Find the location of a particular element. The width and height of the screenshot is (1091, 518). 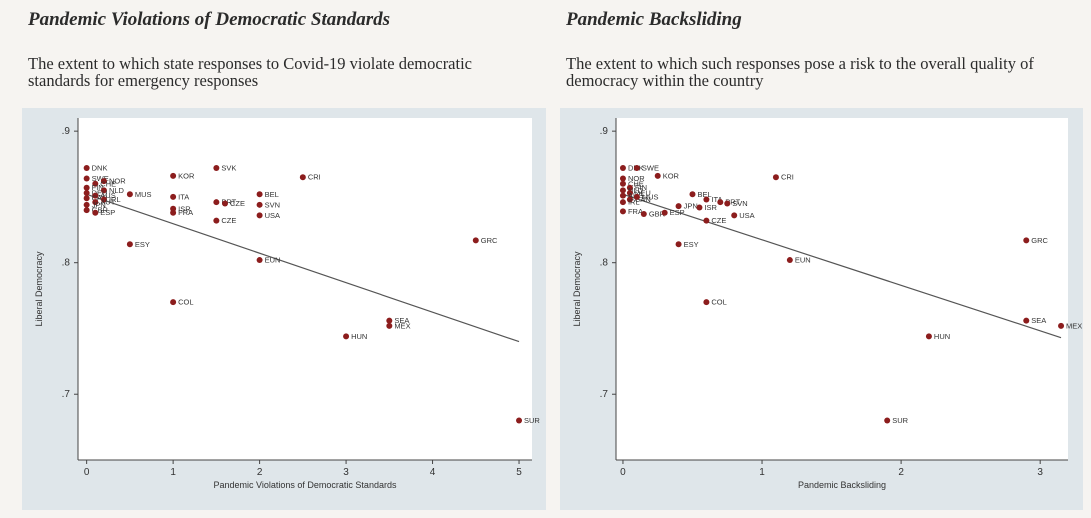

data-point-label: CHE is located at coordinates (636, 183).